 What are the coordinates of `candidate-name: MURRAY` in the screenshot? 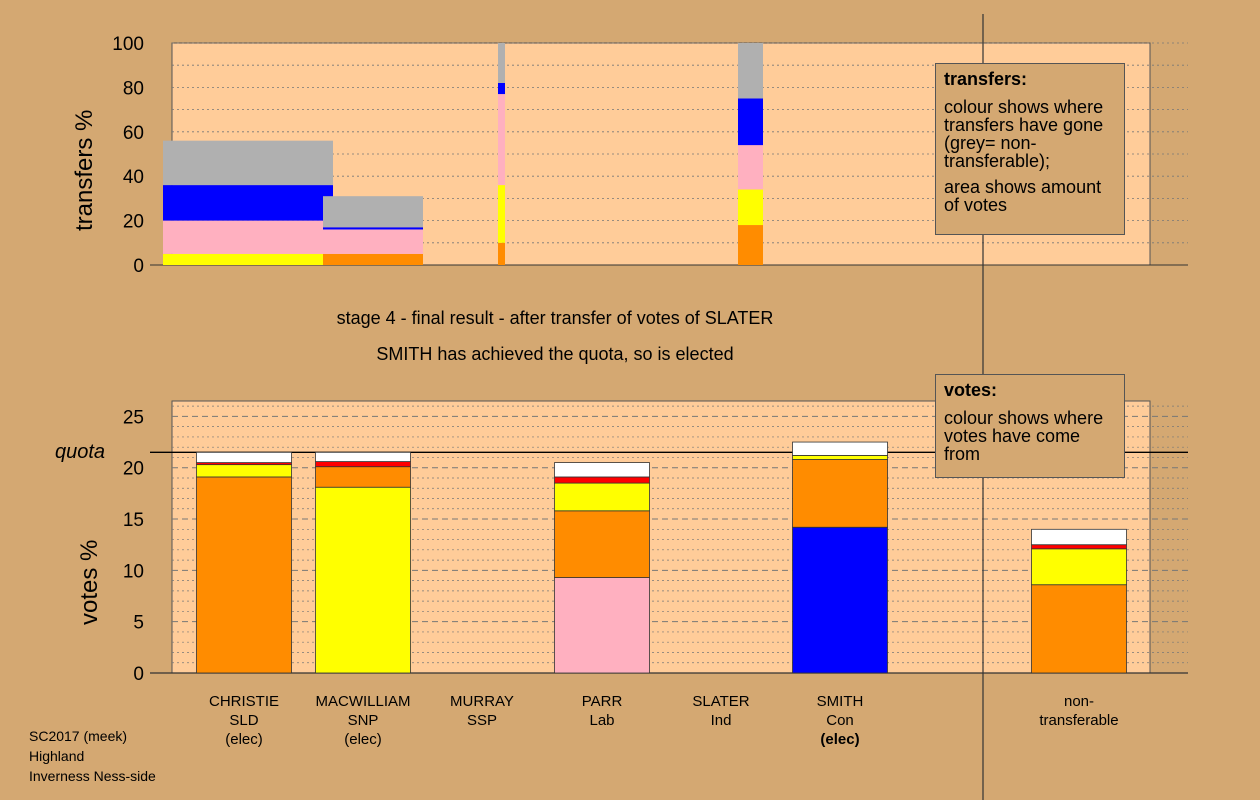 It's located at (482, 701).